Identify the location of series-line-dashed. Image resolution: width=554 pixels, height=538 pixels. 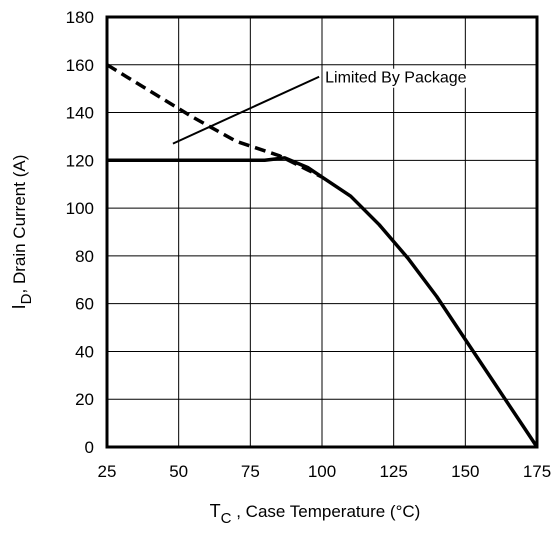
(214, 121).